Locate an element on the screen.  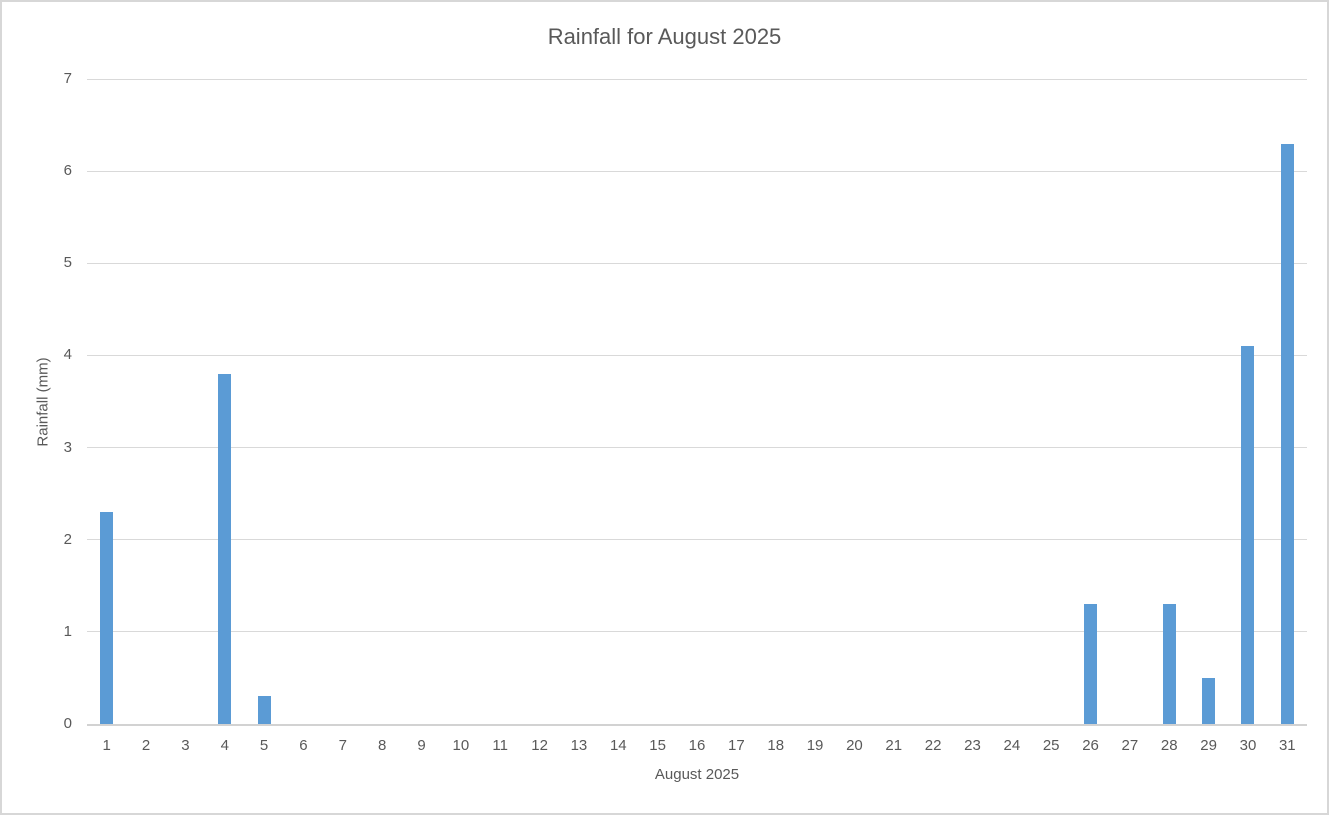
x-tick-label: 2 is located at coordinates (146, 745).